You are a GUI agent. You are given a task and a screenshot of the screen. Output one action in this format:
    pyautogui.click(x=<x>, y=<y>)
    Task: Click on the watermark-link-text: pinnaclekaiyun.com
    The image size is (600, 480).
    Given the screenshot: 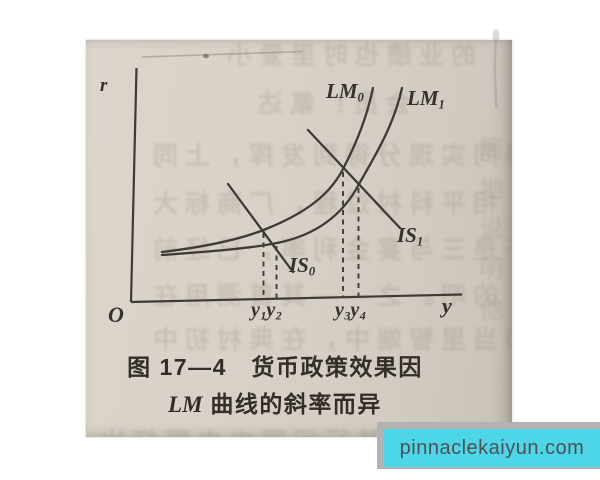 What is the action you would take?
    pyautogui.click(x=492, y=447)
    